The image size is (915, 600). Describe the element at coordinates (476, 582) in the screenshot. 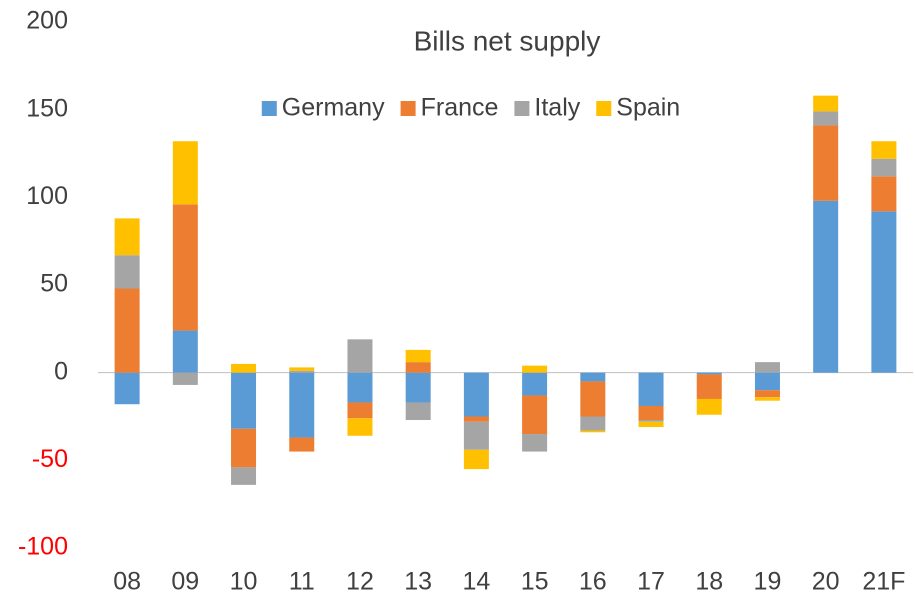

I see `x-tick-label: 14` at that location.